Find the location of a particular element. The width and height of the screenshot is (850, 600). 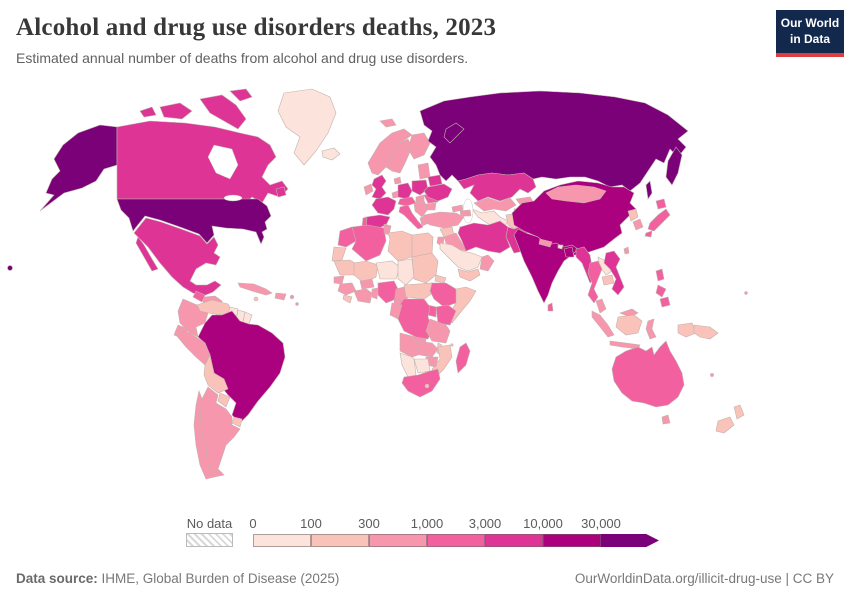

country-indonesia-kalimantan is located at coordinates (629, 325).